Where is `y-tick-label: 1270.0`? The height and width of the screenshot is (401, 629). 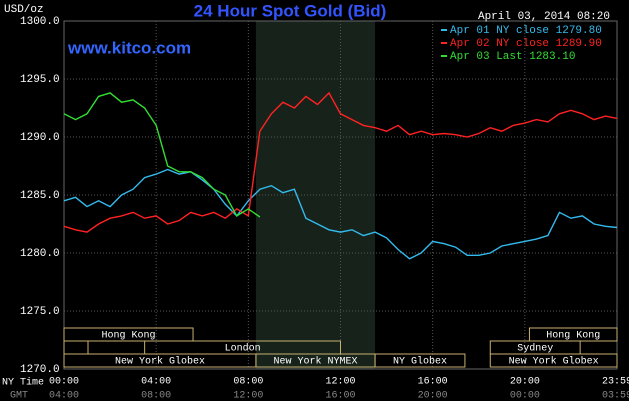 y-tick-label: 1270.0 is located at coordinates (40, 370).